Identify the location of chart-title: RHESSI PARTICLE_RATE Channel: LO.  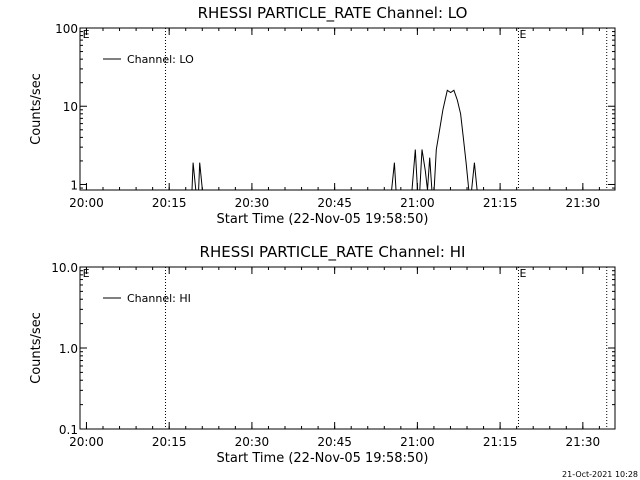
(333, 13).